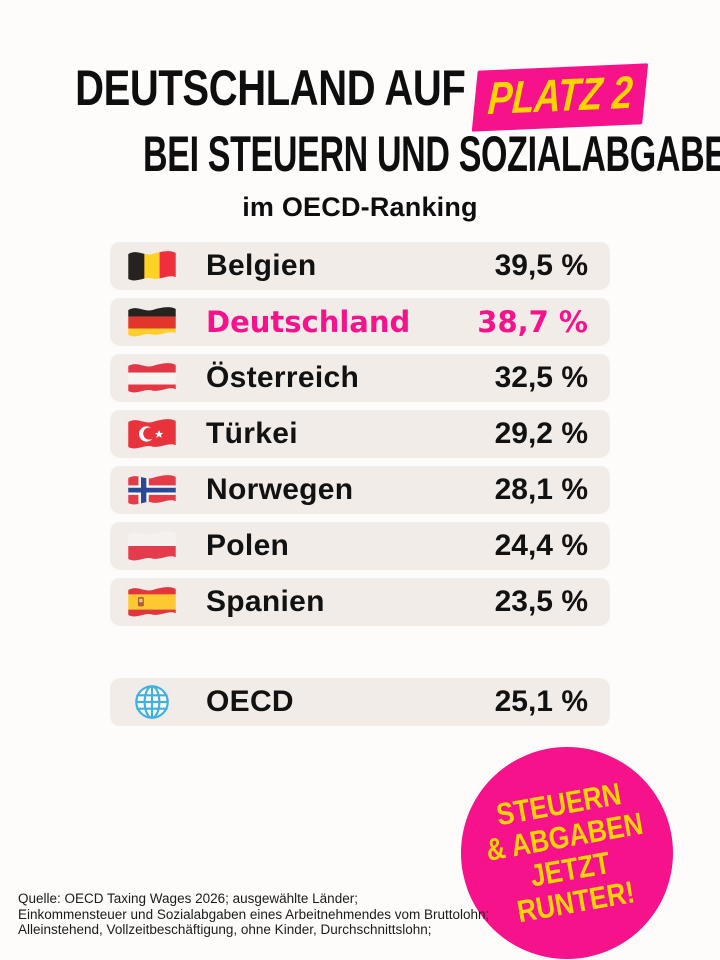 The height and width of the screenshot is (960, 720). What do you see at coordinates (360, 702) in the screenshot?
I see `ranking-row-oecd: OECD 25,1 %` at bounding box center [360, 702].